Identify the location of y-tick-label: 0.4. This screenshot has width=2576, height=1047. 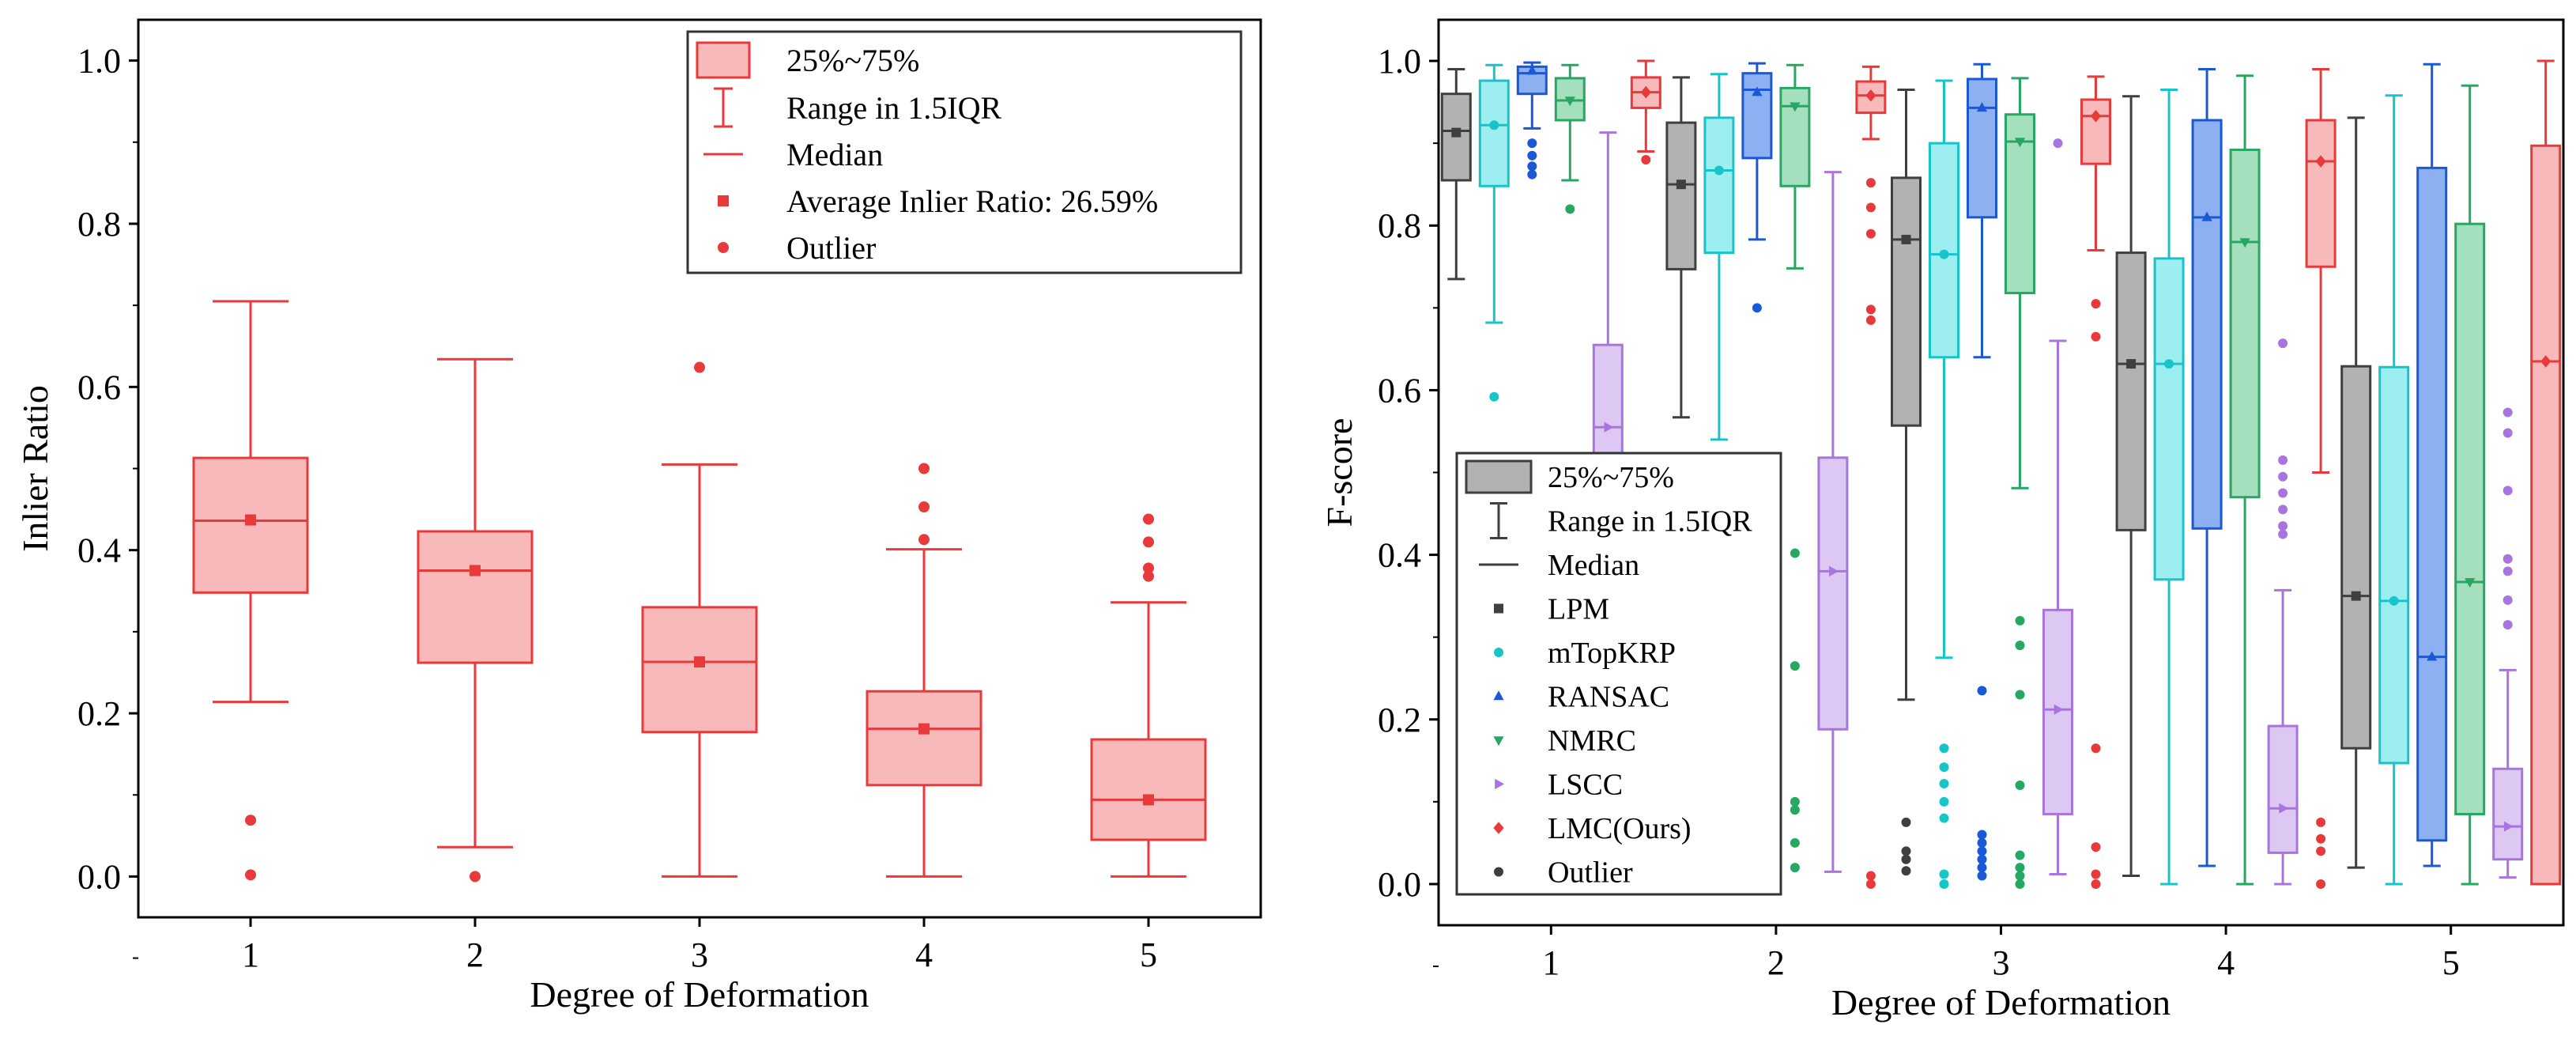
(99, 551).